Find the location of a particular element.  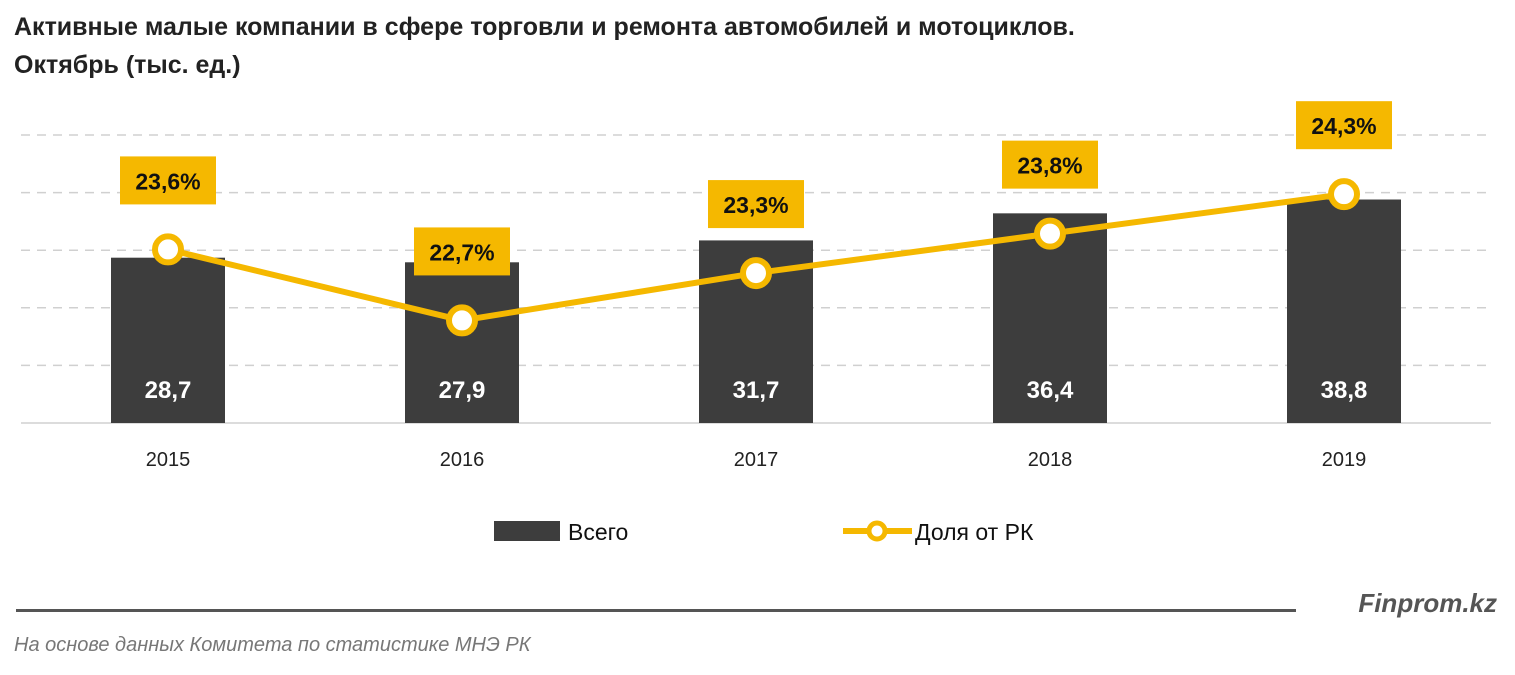

x-tick-label: 2018 is located at coordinates (1050, 460).